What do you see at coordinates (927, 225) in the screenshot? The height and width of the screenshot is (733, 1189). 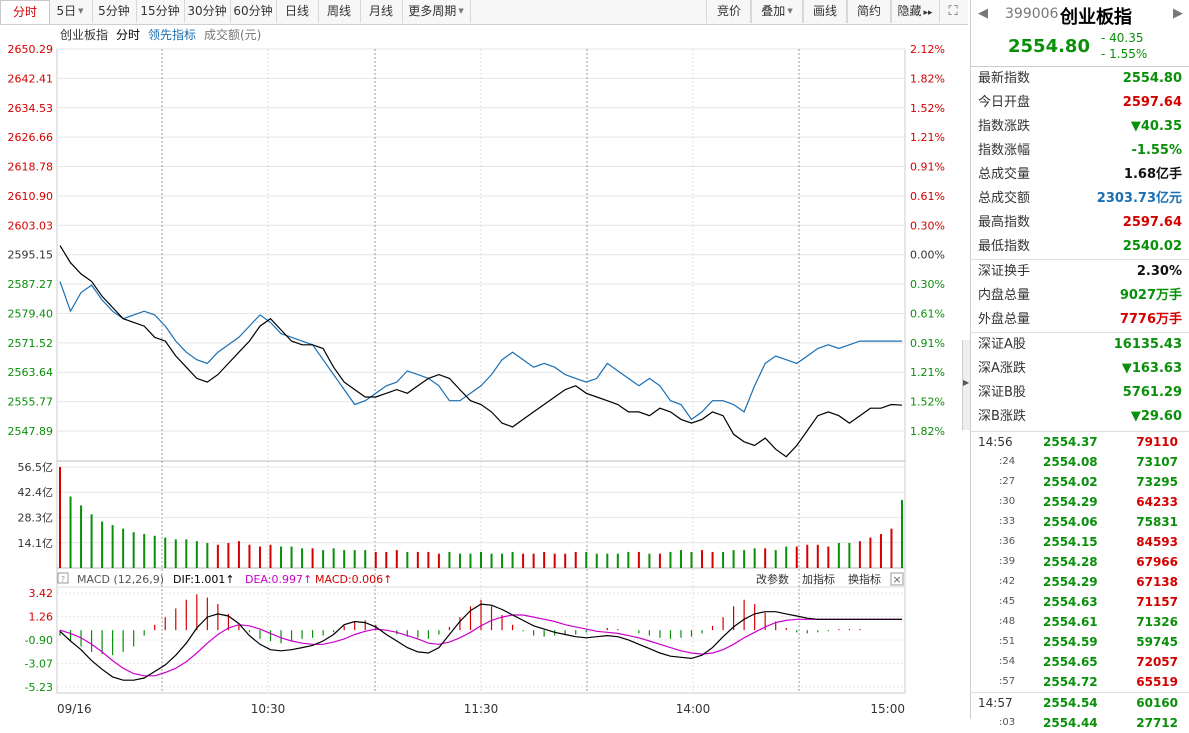 I see `pct-tick-label: 0.30%` at bounding box center [927, 225].